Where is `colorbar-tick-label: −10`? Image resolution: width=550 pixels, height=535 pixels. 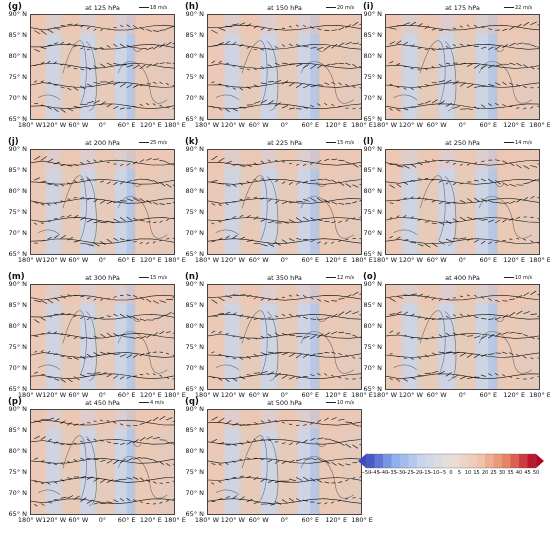
colorbar-tick-label: −10 is located at coordinates (434, 473).